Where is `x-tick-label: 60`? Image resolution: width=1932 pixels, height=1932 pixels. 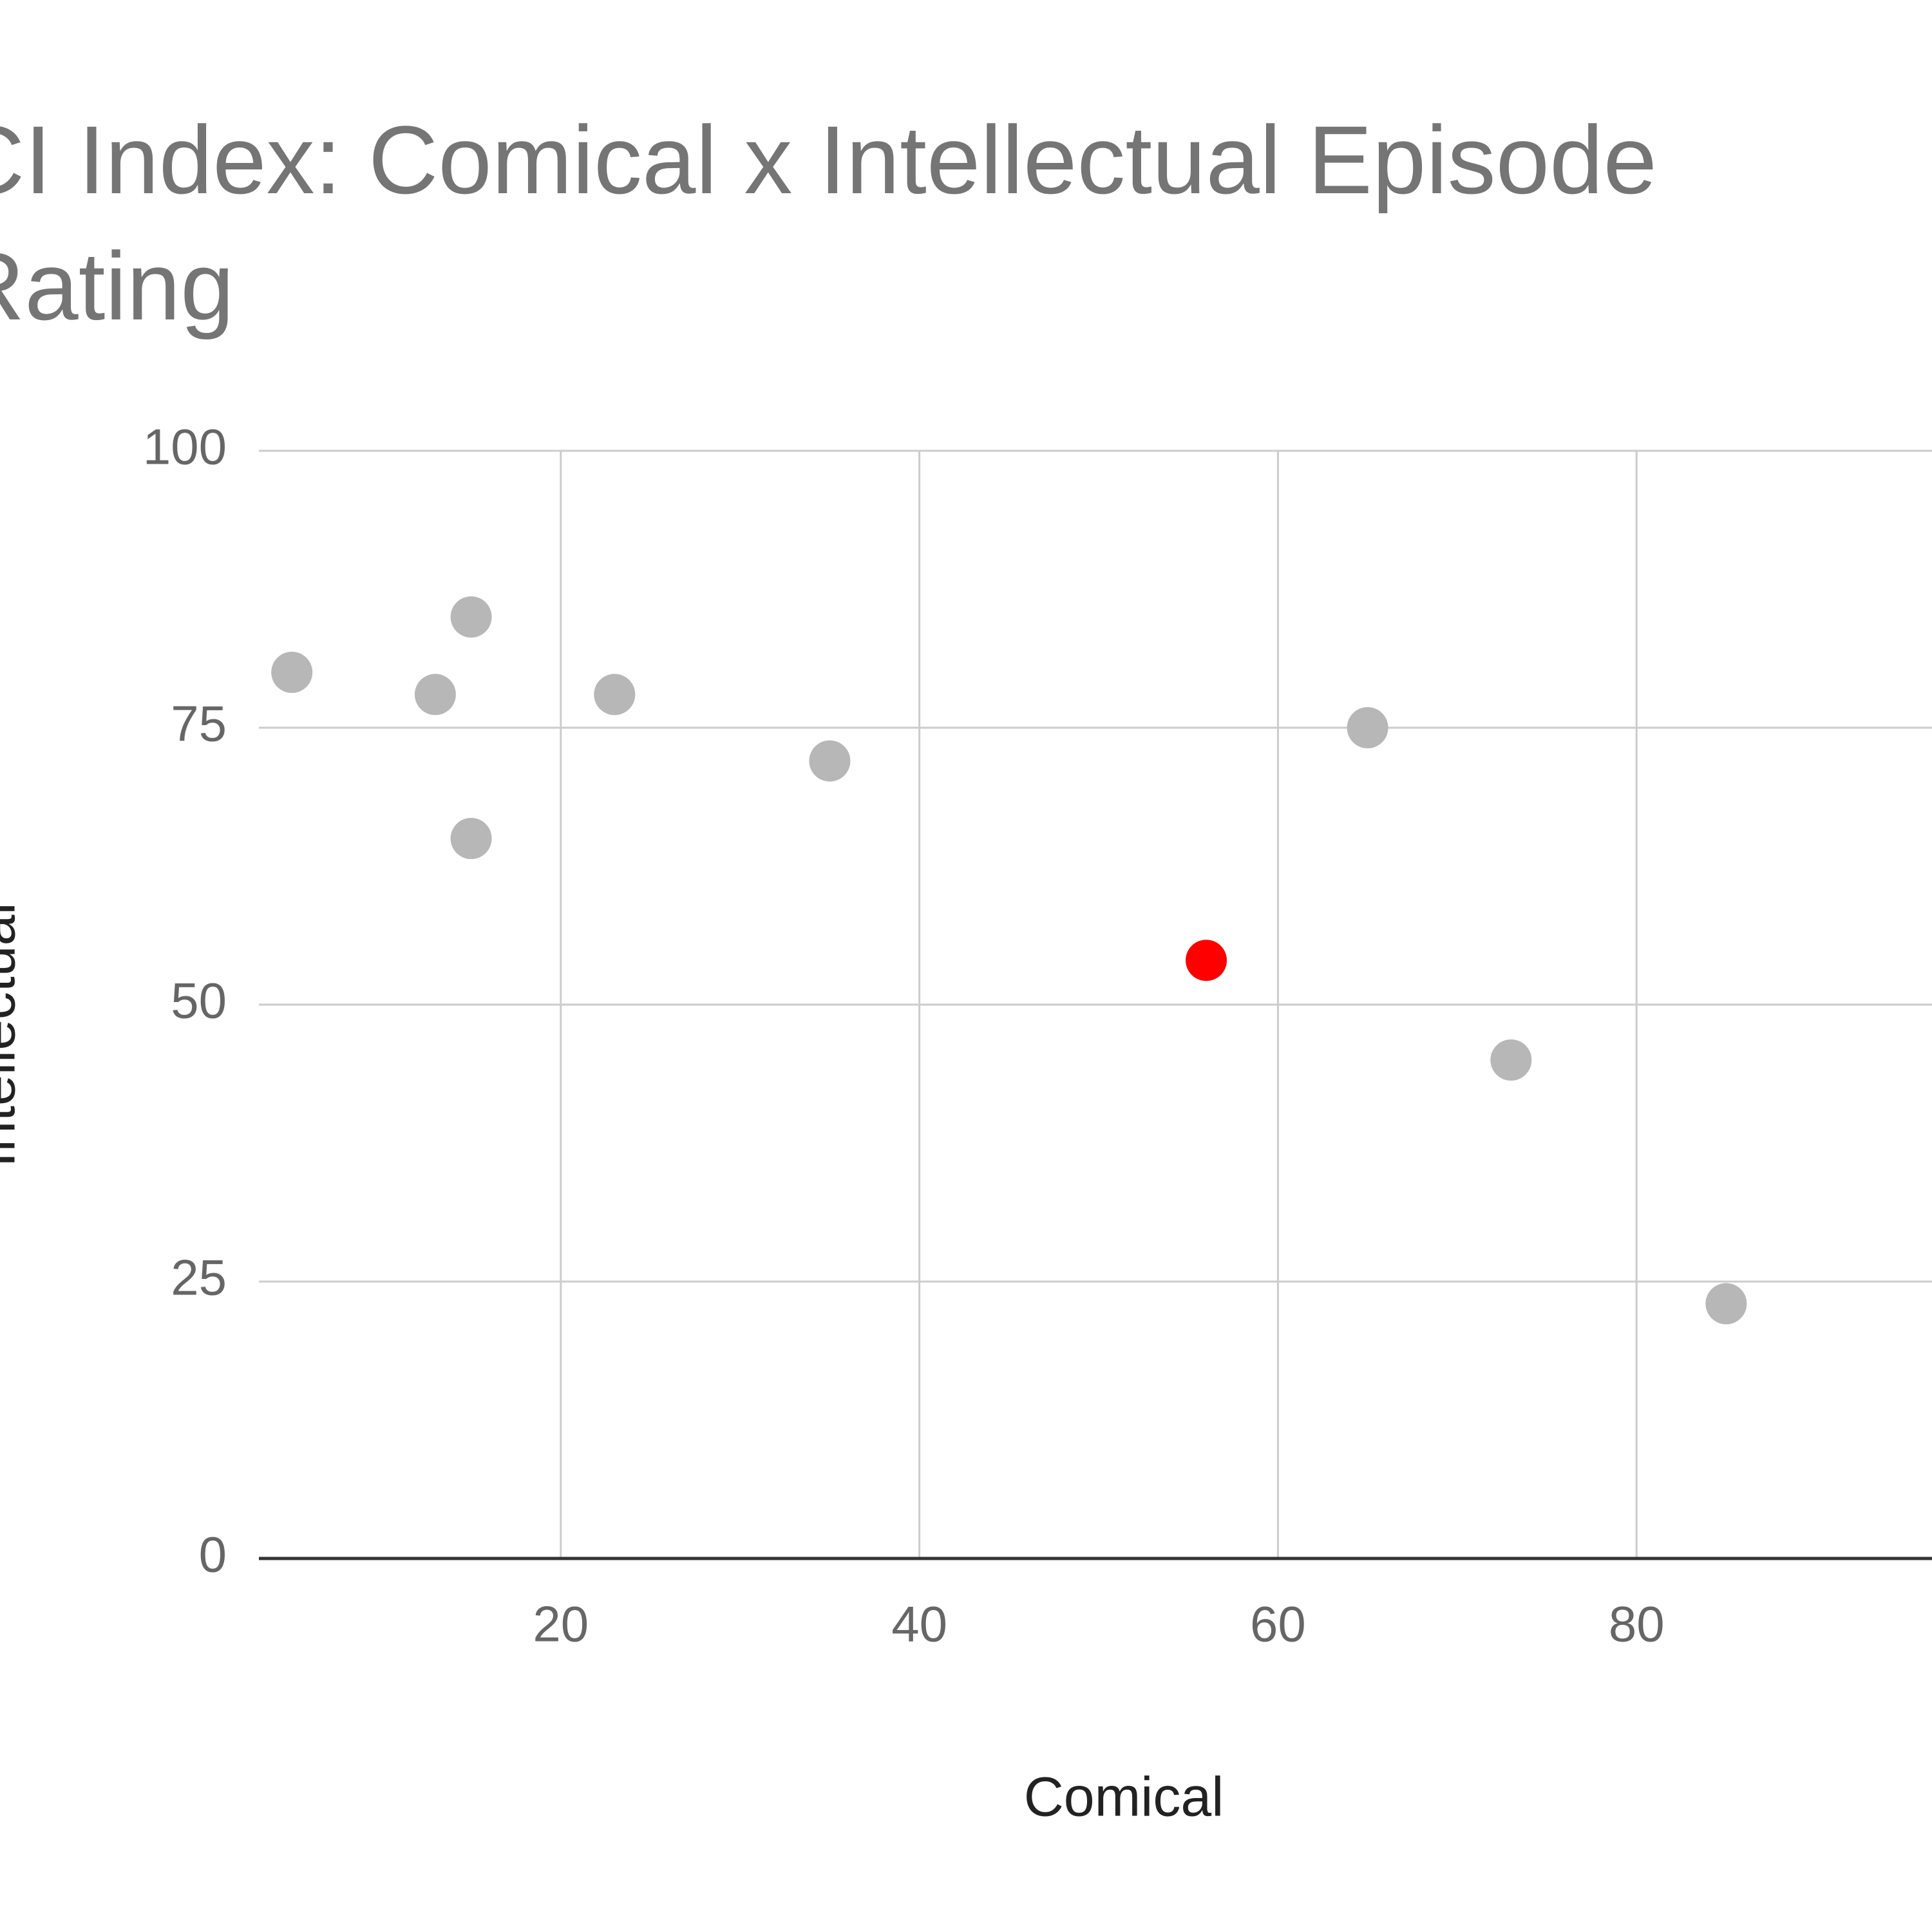
x-tick-label: 60 is located at coordinates (1278, 1624).